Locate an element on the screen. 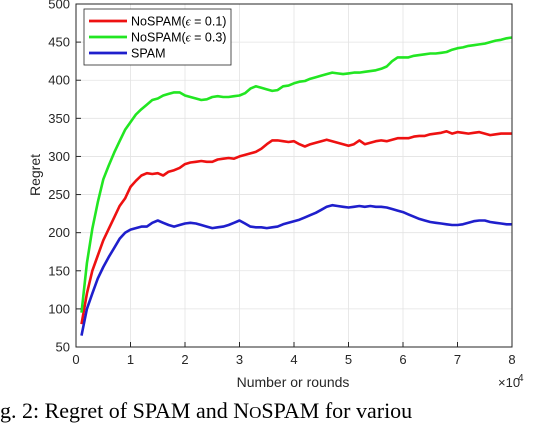 The image size is (548, 424). x-tick-label: 8 is located at coordinates (511, 359).